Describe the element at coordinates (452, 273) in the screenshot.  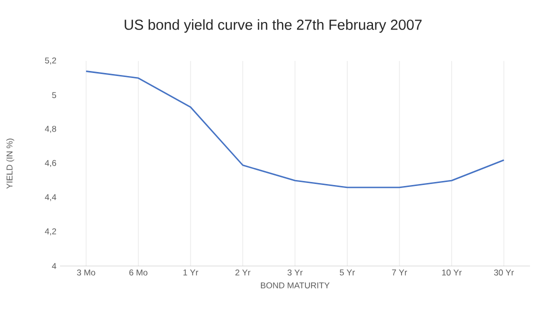
I see `x-tick-label: 10 Yr` at that location.